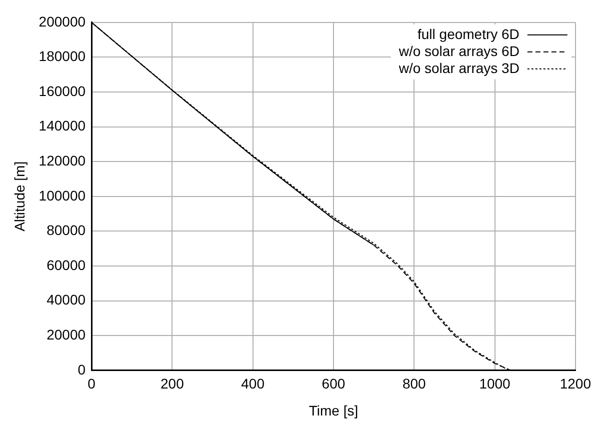  I want to click on y-tick-label: 120000, so click(62, 160).